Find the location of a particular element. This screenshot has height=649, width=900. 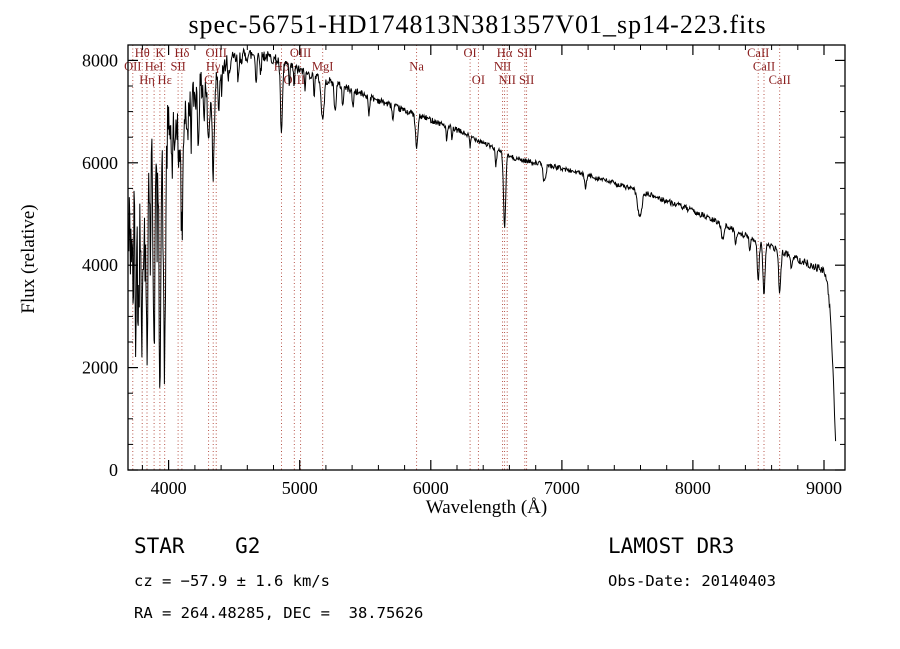

spectral-line-label: Na is located at coordinates (416, 67).